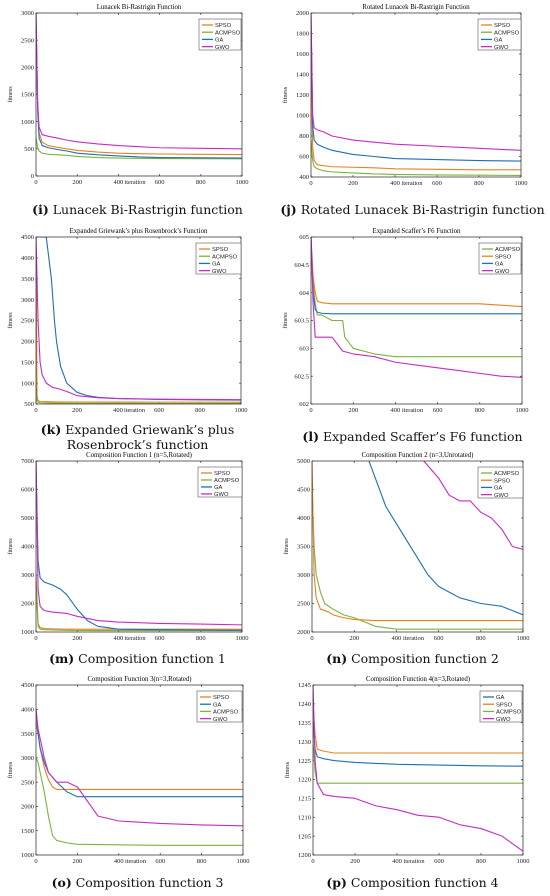  I want to click on y-tick-label: 3500, so click(27, 734).